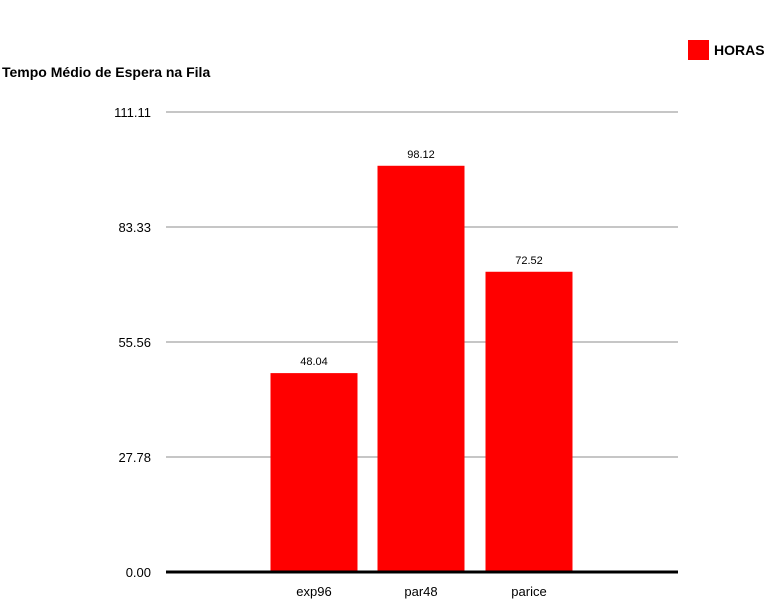 The width and height of the screenshot is (768, 600). I want to click on chart-title: Tempo Médio de Espera na Fila, so click(106, 72).